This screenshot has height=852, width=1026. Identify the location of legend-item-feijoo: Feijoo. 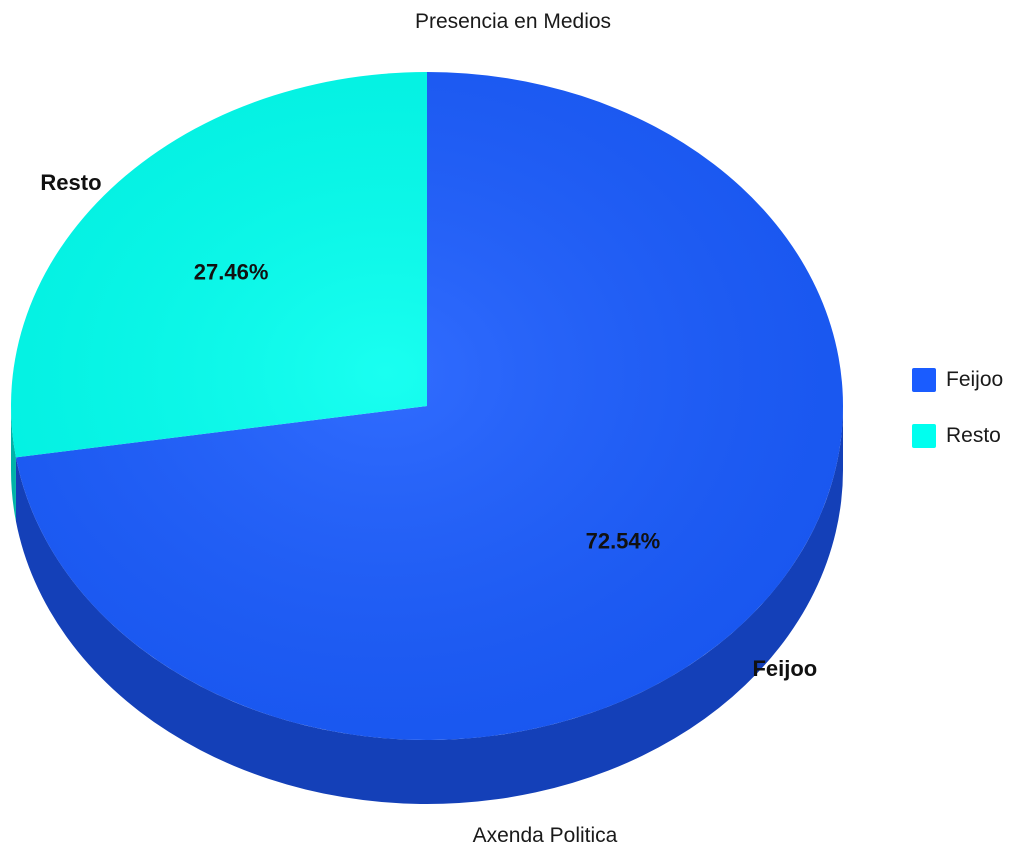
(957, 380).